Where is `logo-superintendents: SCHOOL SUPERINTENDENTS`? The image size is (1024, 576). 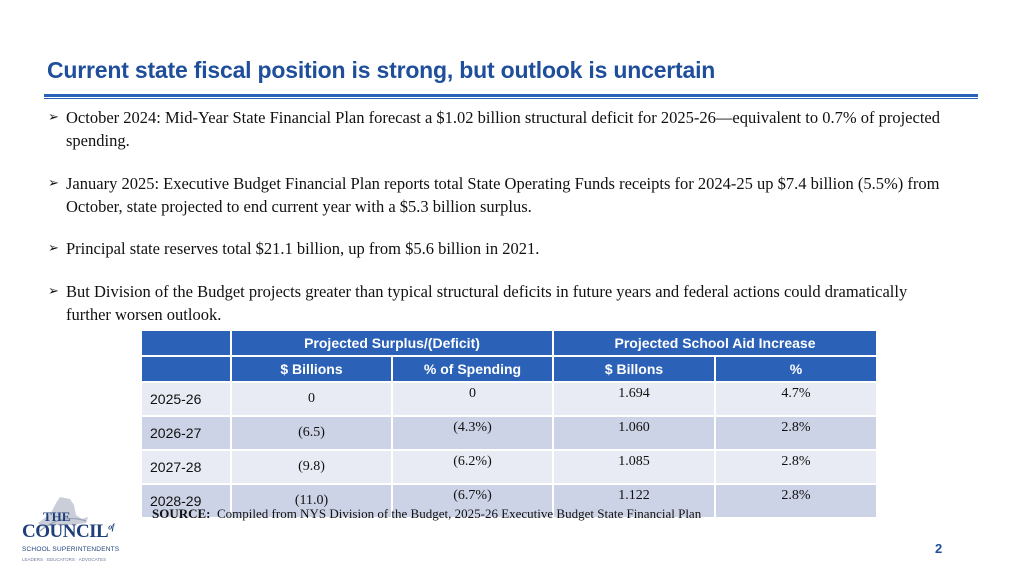 logo-superintendents: SCHOOL SUPERINTENDENTS is located at coordinates (71, 549).